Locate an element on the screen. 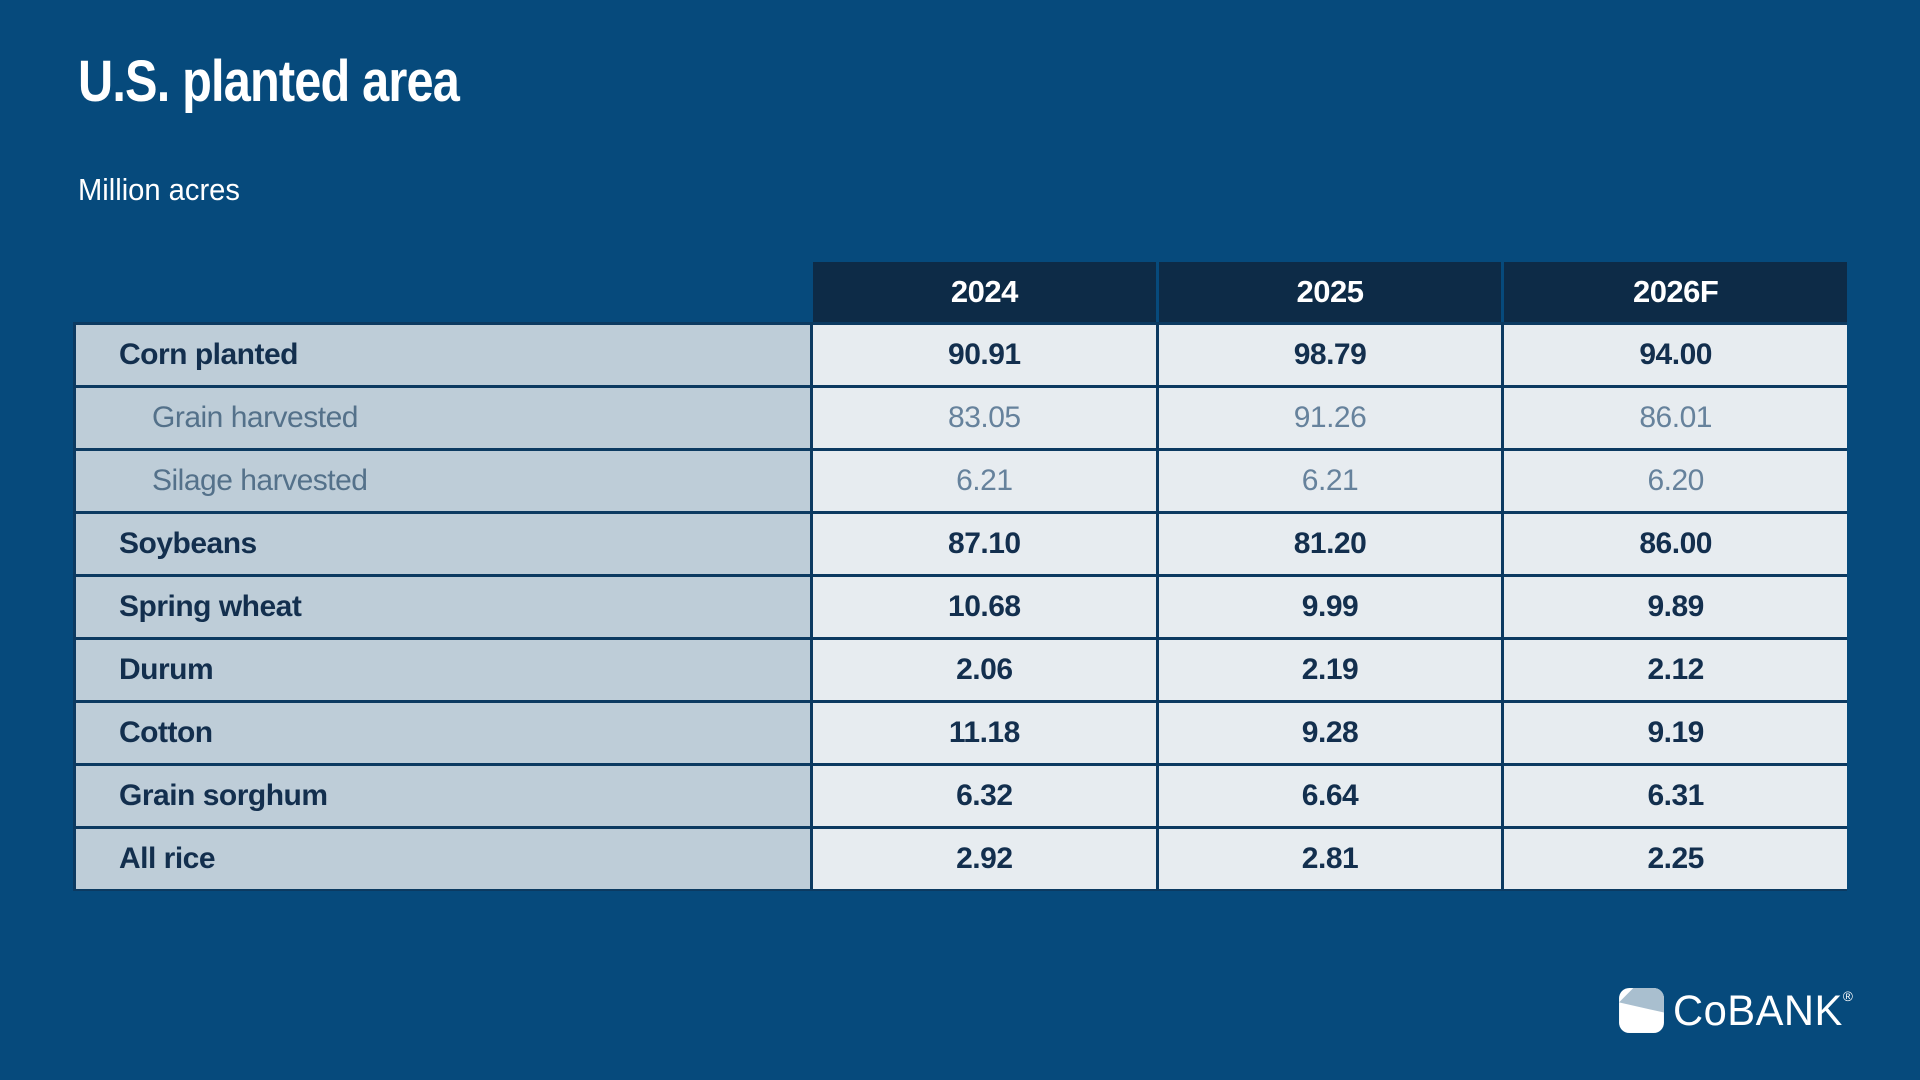 Image resolution: width=1920 pixels, height=1080 pixels. row-label: Soybeans is located at coordinates (443, 544).